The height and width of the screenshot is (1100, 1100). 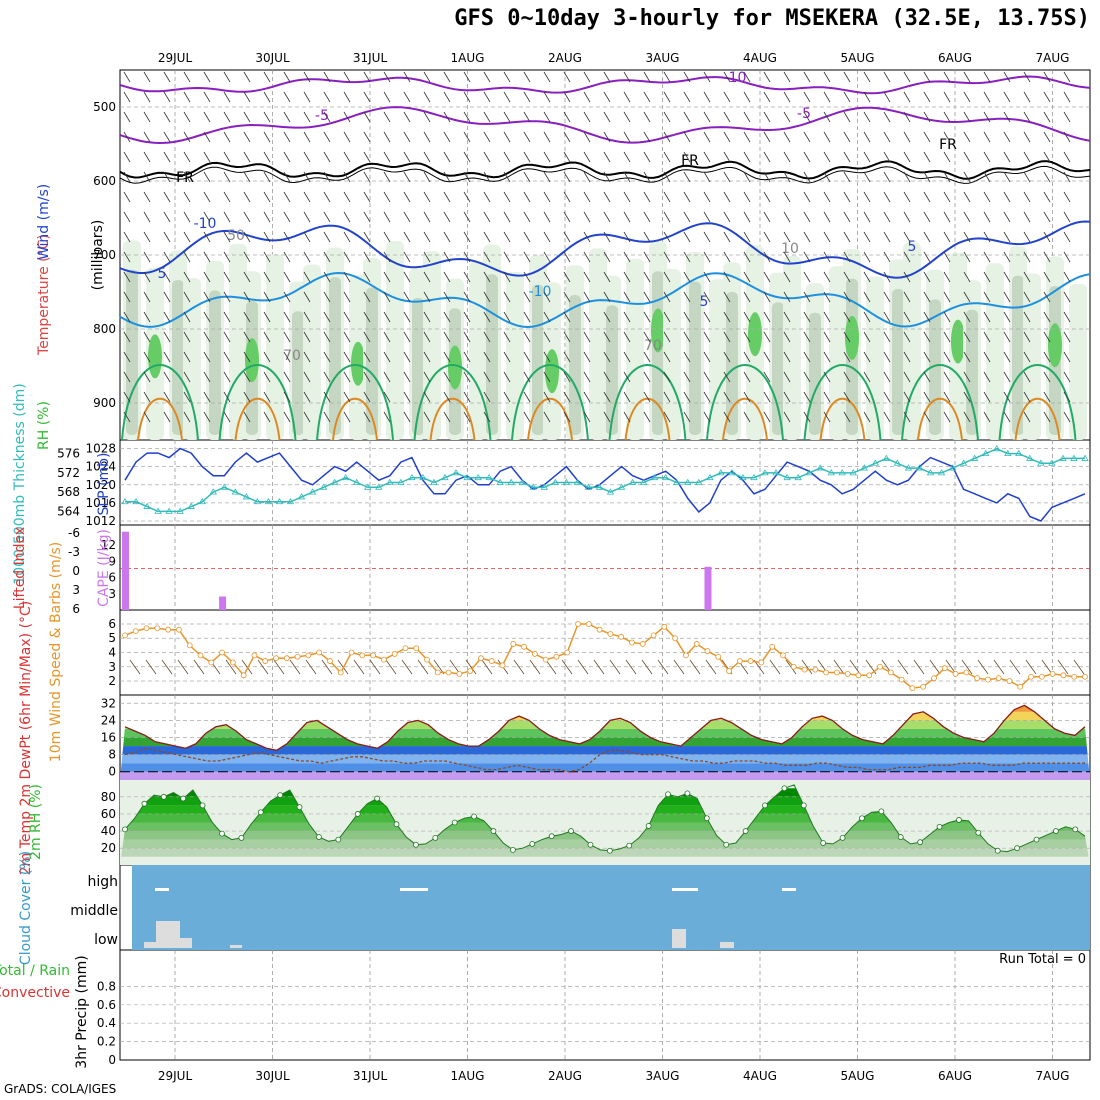 What do you see at coordinates (452, 402) in the screenshot?
I see `temp-contour-green` at bounding box center [452, 402].